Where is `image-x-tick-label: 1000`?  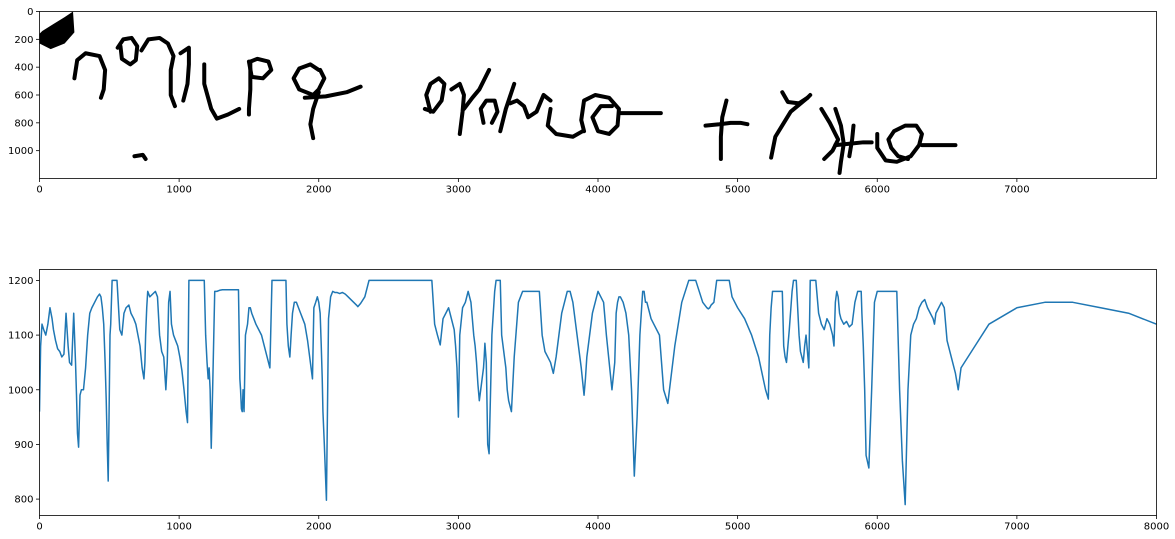
image-x-tick-label: 1000 is located at coordinates (178, 190).